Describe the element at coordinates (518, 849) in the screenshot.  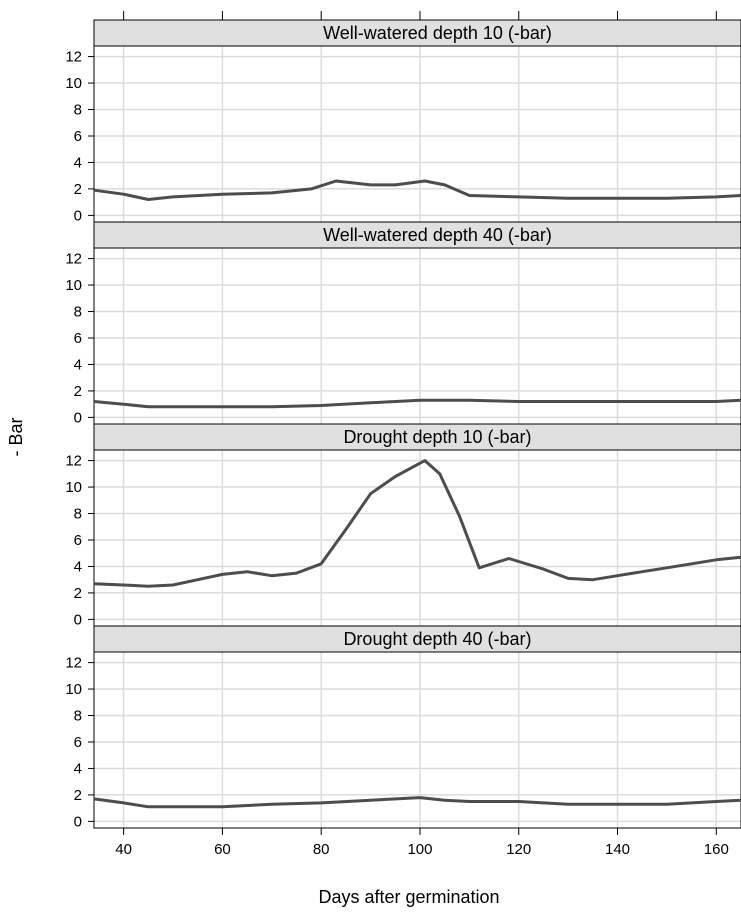
I see `x-tick-label: 120` at that location.